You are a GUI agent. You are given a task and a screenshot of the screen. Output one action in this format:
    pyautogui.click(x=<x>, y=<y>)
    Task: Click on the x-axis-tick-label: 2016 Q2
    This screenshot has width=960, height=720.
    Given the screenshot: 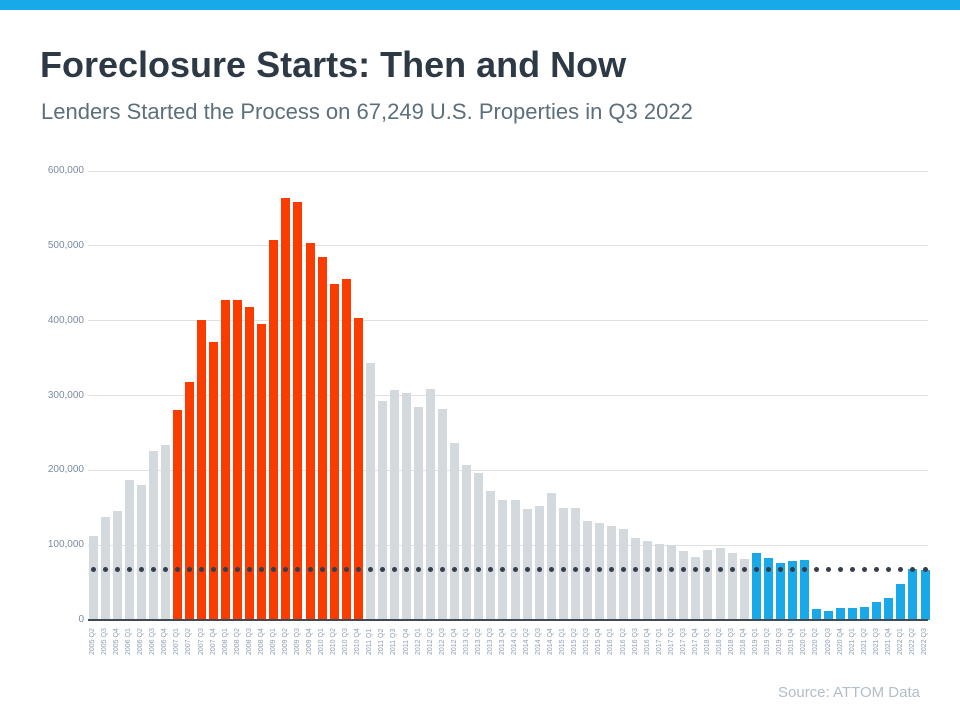 What is the action you would take?
    pyautogui.click(x=623, y=641)
    